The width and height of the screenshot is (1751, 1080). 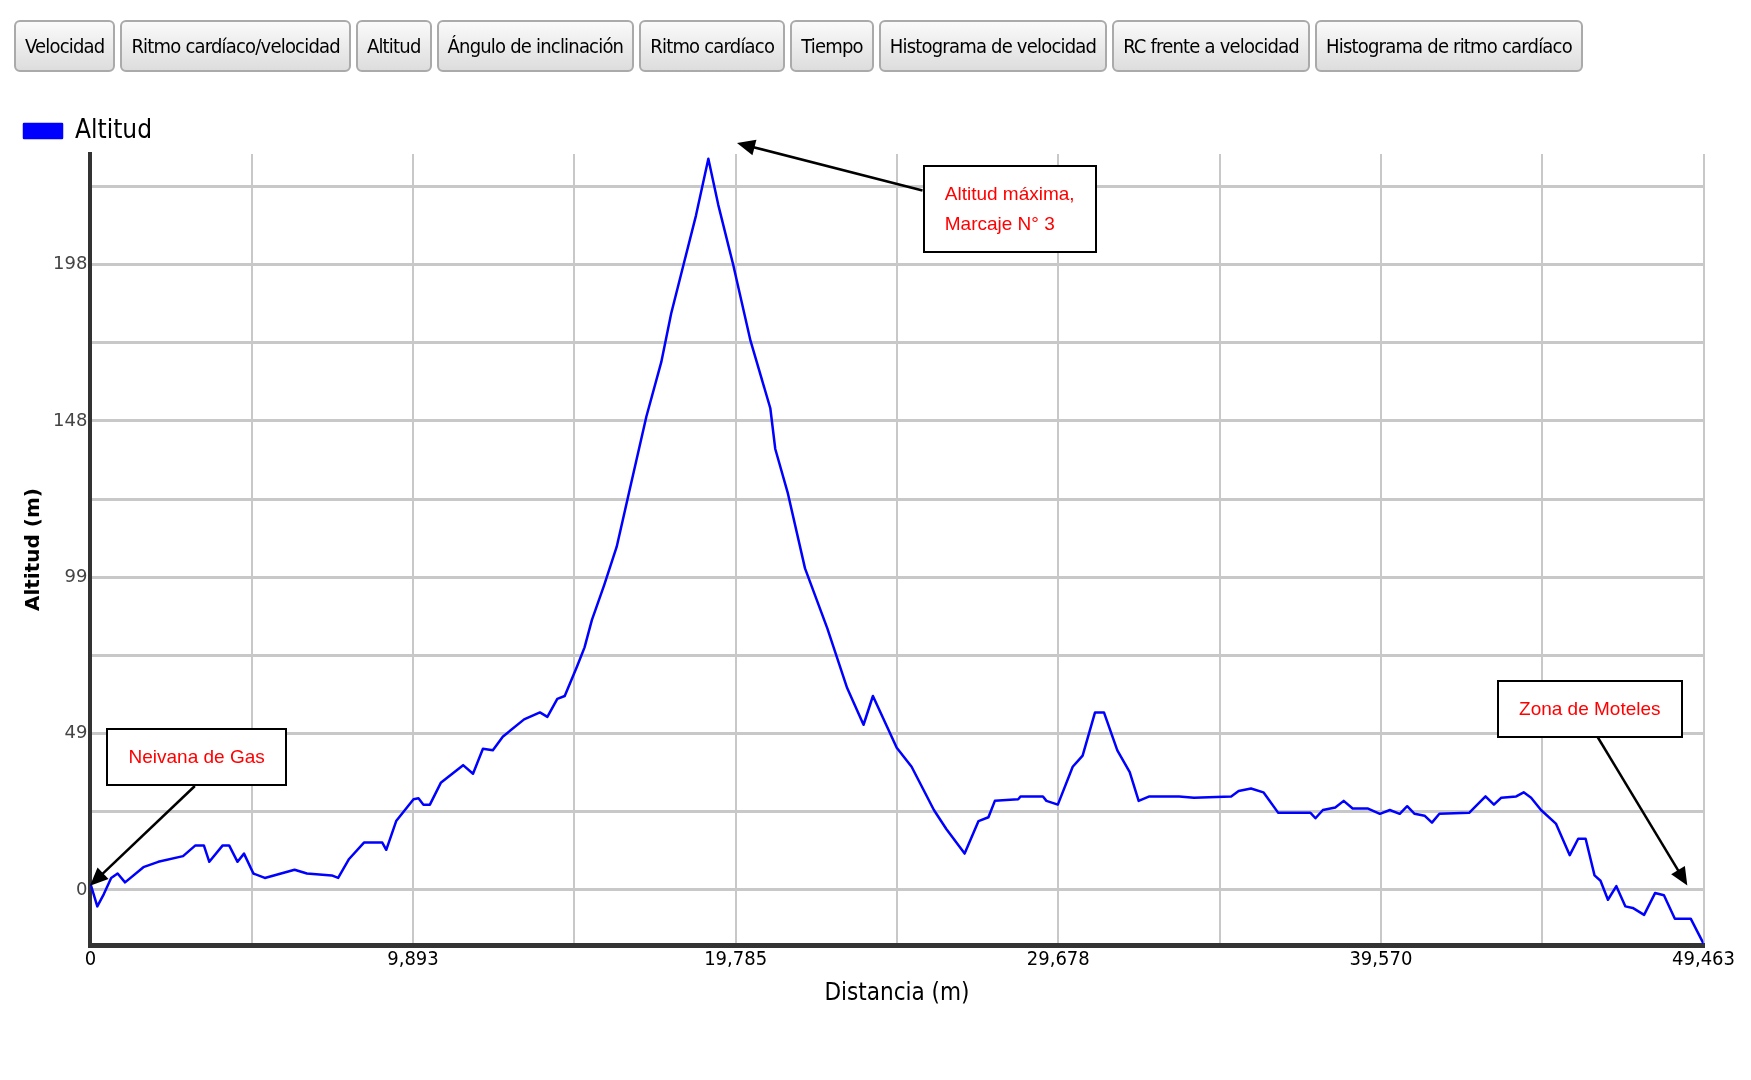 I want to click on x-tick-label: 39,570, so click(x=1381, y=958).